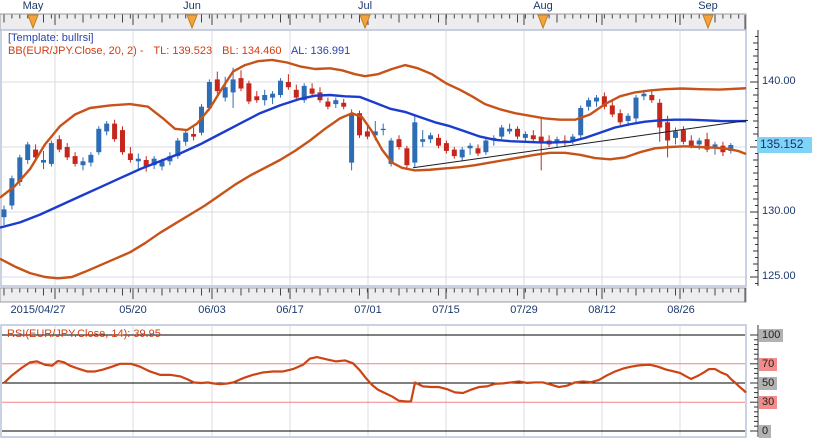  I want to click on template-label: [Template: bullrsi], so click(51, 38).